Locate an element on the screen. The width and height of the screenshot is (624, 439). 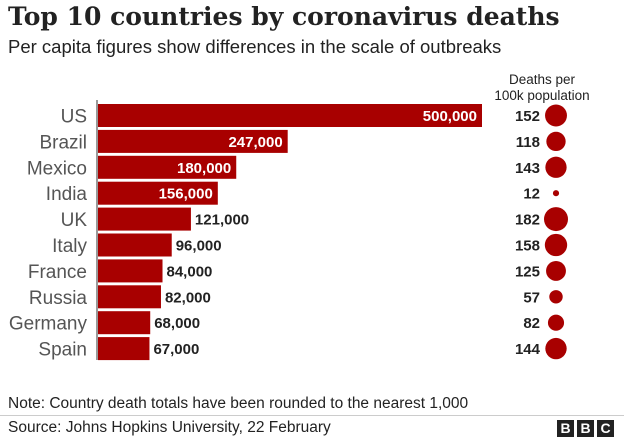
value-label: 247,000 is located at coordinates (255, 142).